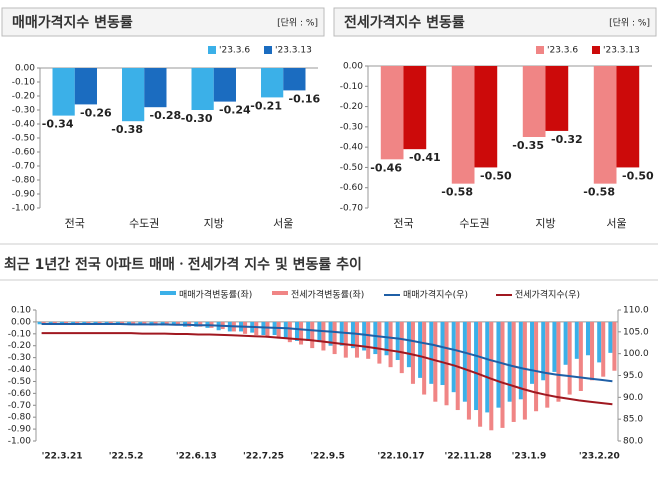 This screenshot has width=658, height=480. Describe the element at coordinates (58, 124) in the screenshot. I see `value-label: -0.34` at that location.